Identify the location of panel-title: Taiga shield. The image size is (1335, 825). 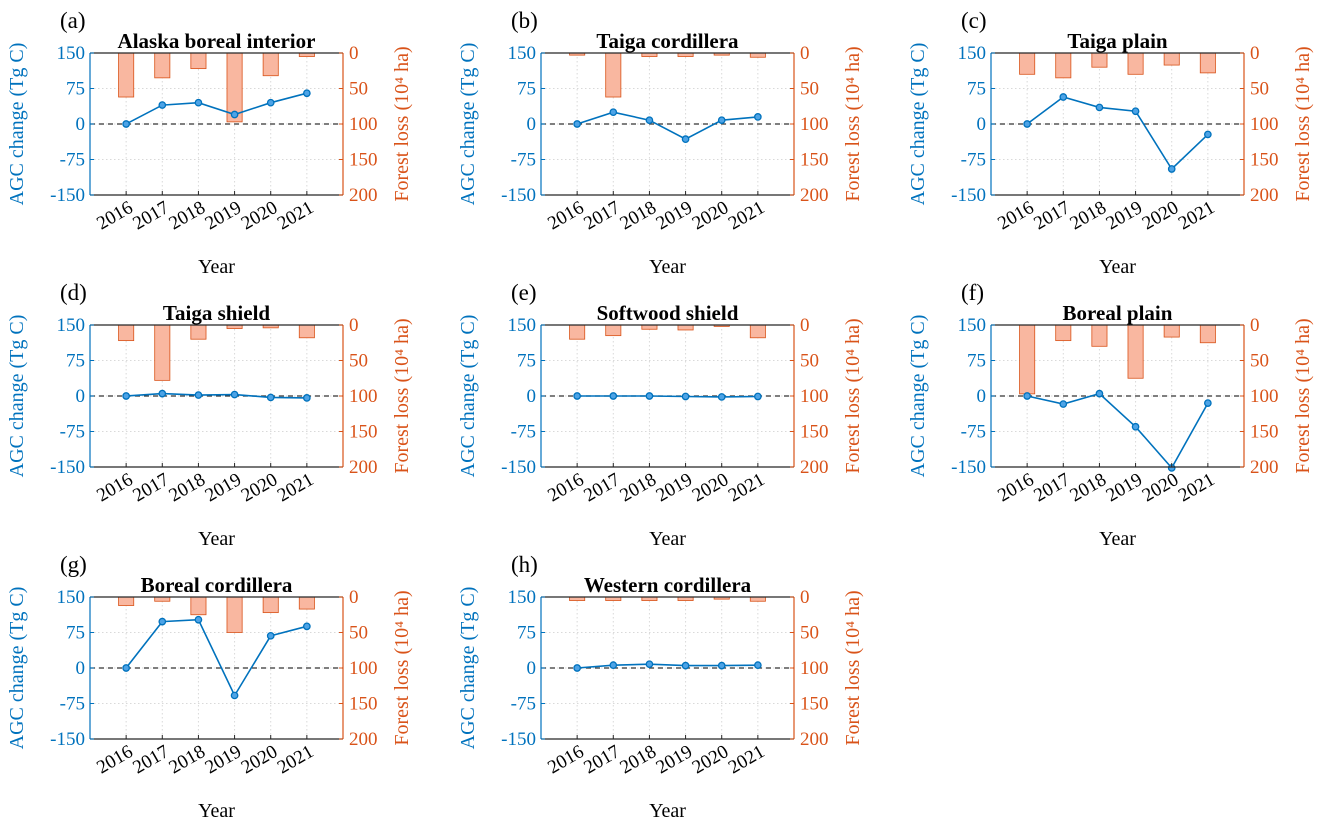
(217, 313).